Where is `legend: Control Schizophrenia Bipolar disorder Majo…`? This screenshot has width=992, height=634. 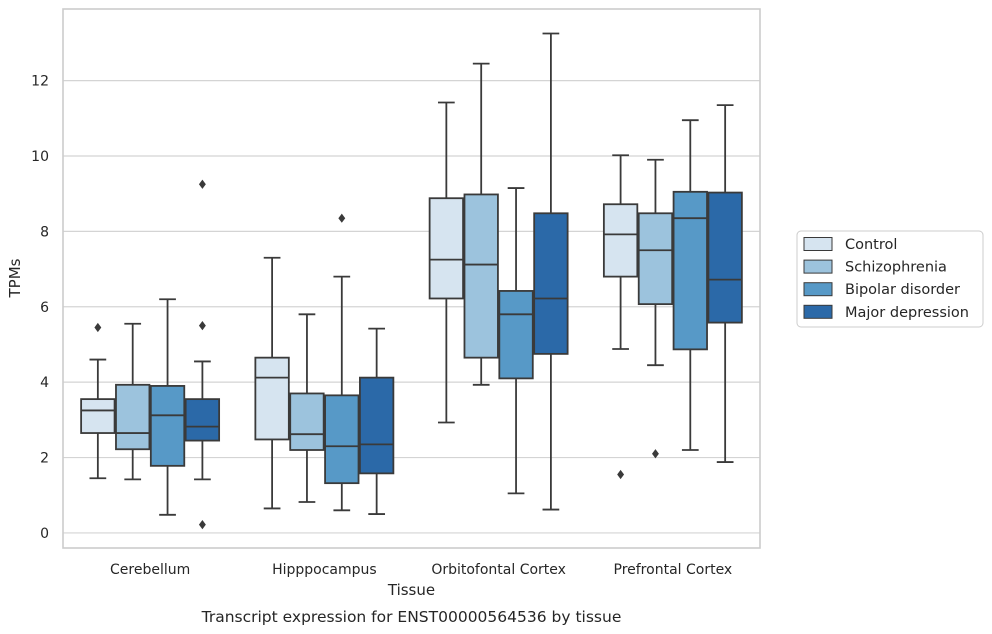
legend: Control Schizophrenia Bipolar disorder Majo… is located at coordinates (890, 279).